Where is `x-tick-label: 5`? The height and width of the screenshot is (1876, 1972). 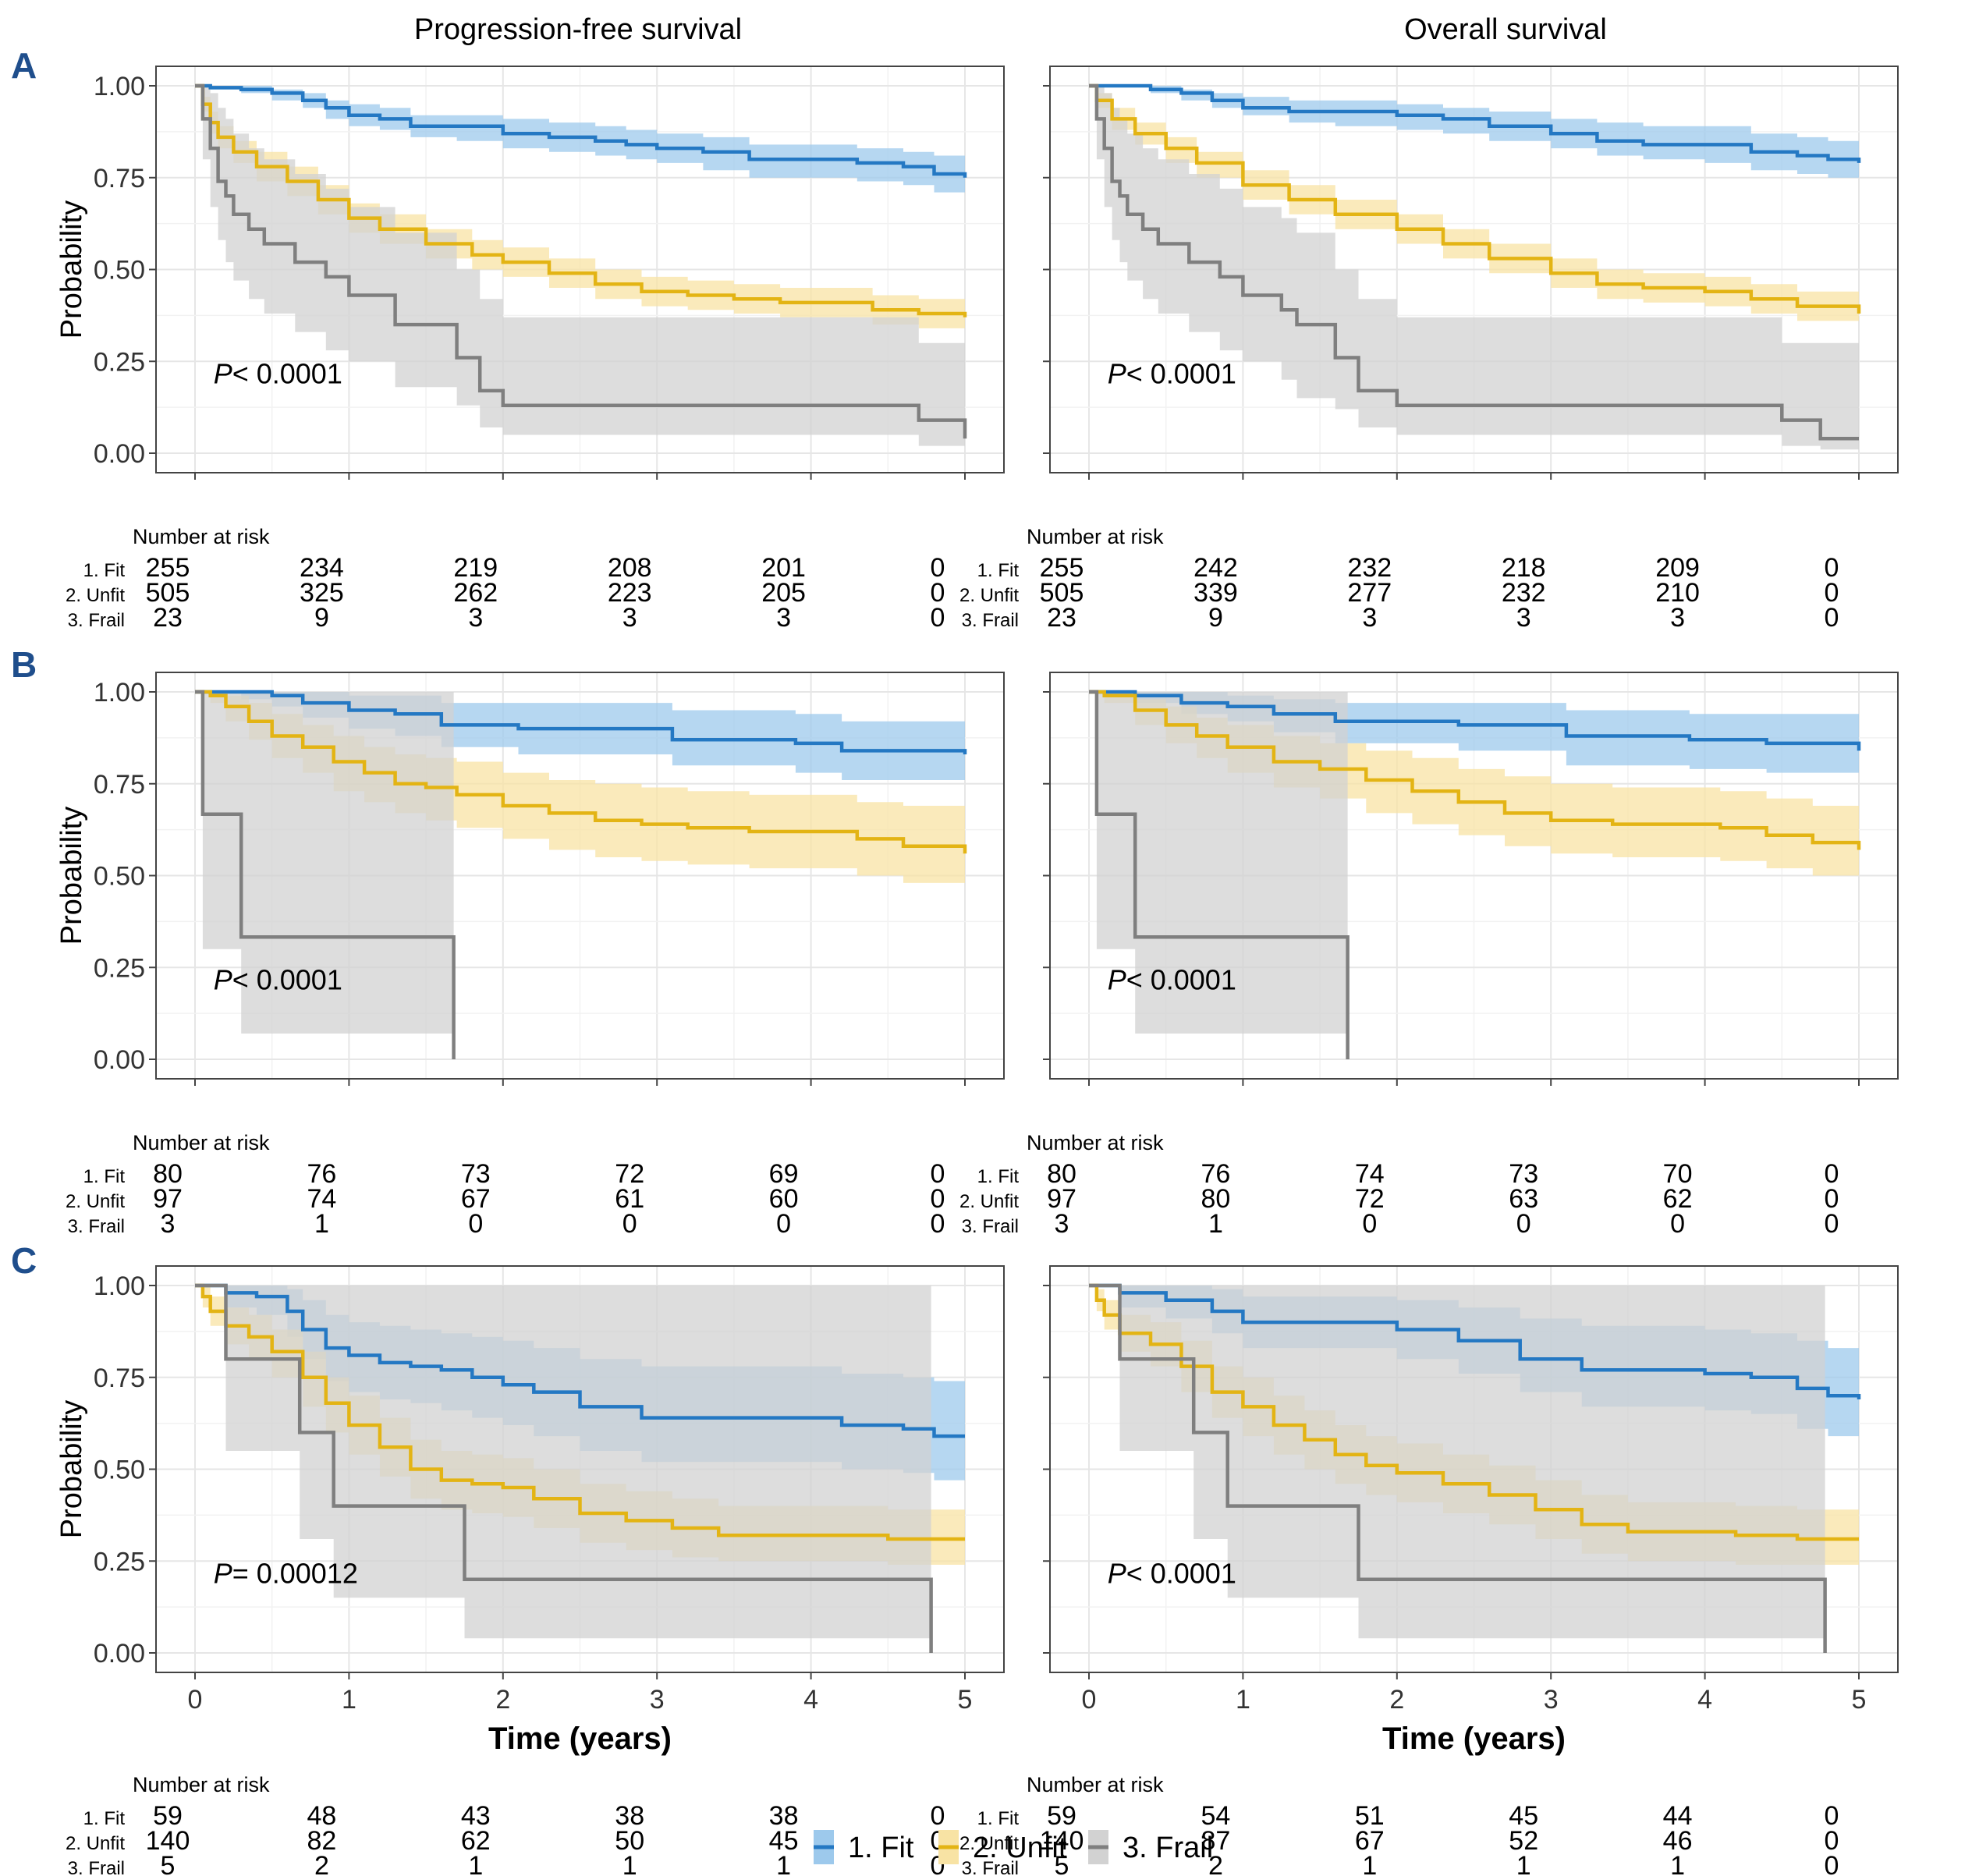 x-tick-label: 5 is located at coordinates (1860, 1700).